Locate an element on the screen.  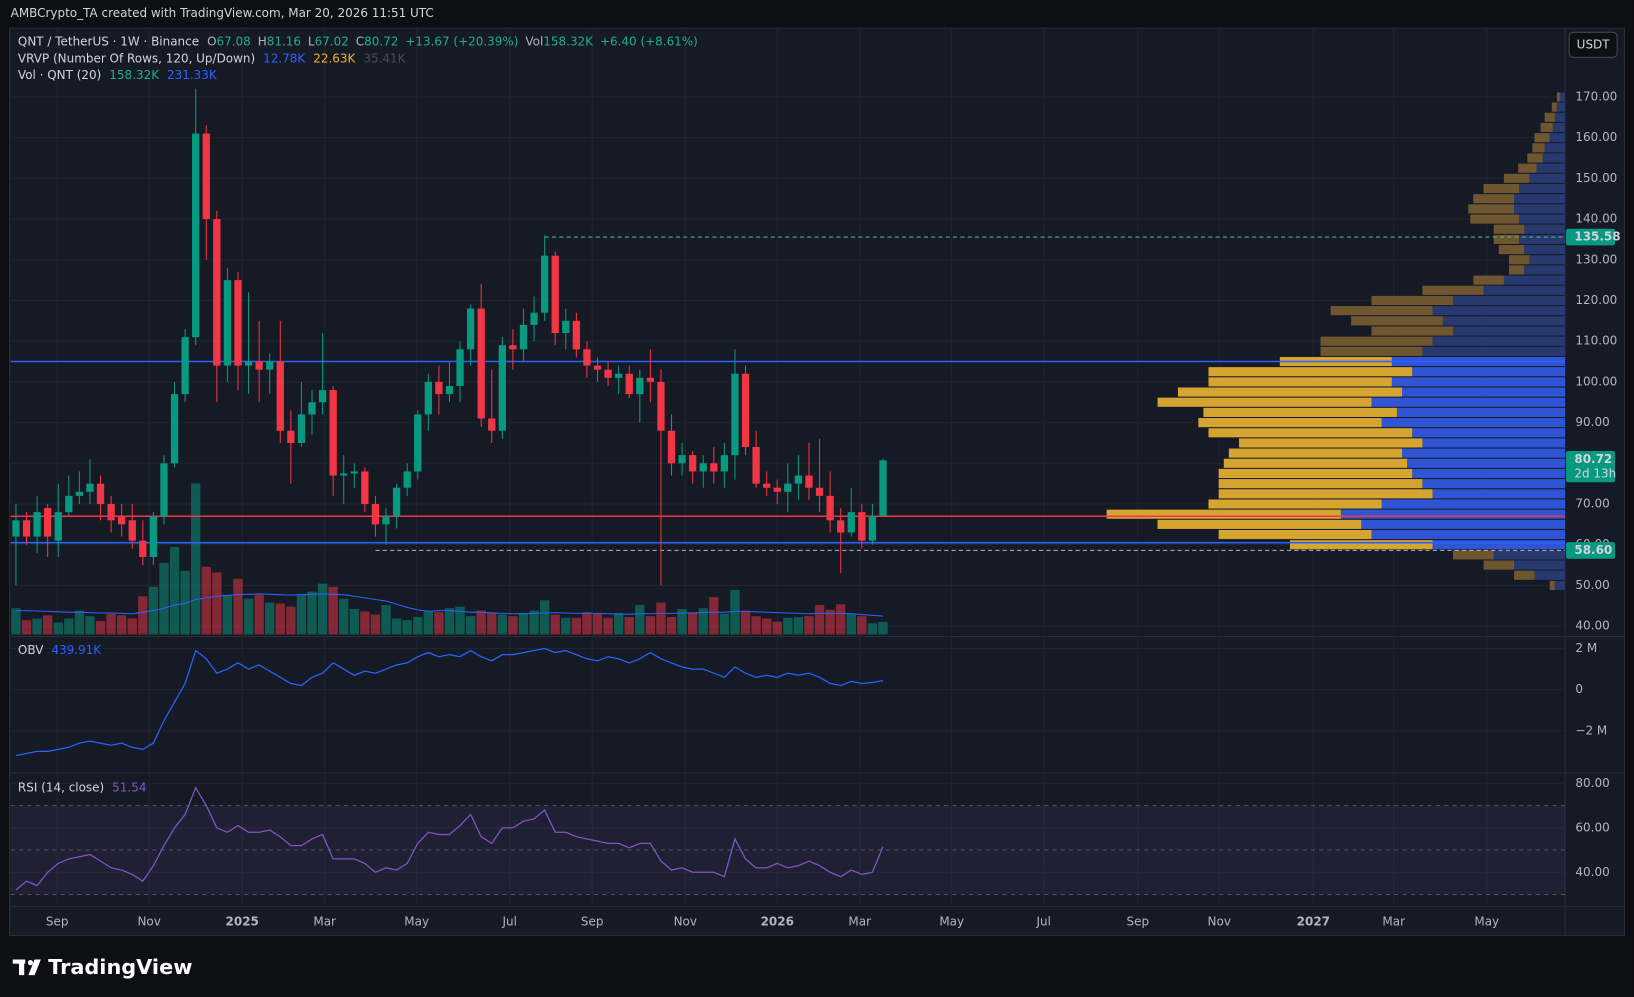
vrvp-up: 12.78K is located at coordinates (284, 58).